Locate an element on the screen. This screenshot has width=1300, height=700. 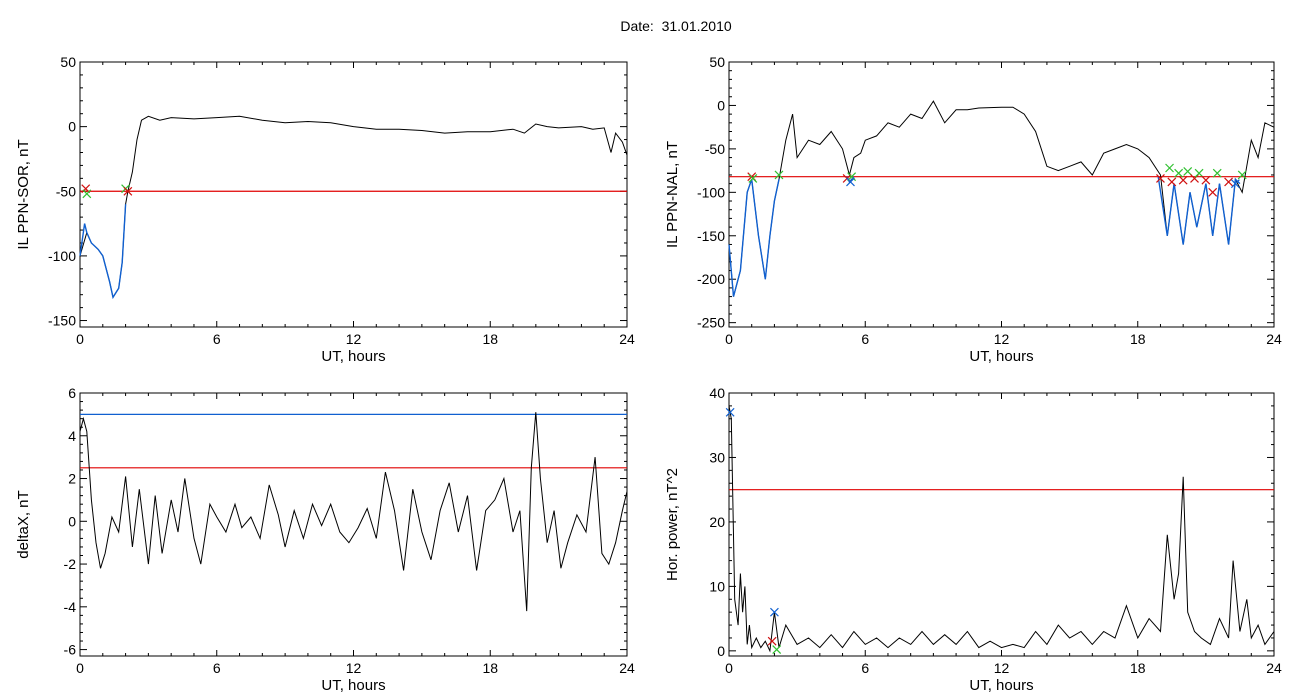
y-axis-label: Hor. power, nT^2 is located at coordinates (672, 524).